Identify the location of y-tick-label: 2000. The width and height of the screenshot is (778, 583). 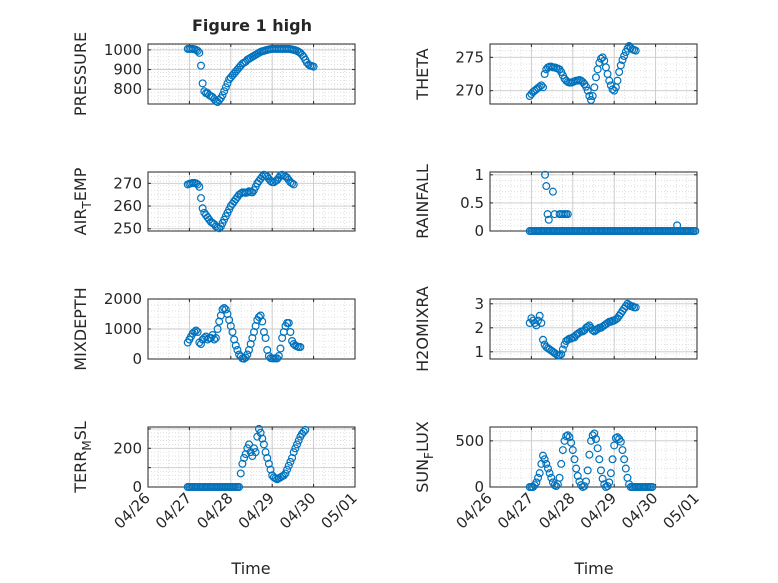
(123, 299).